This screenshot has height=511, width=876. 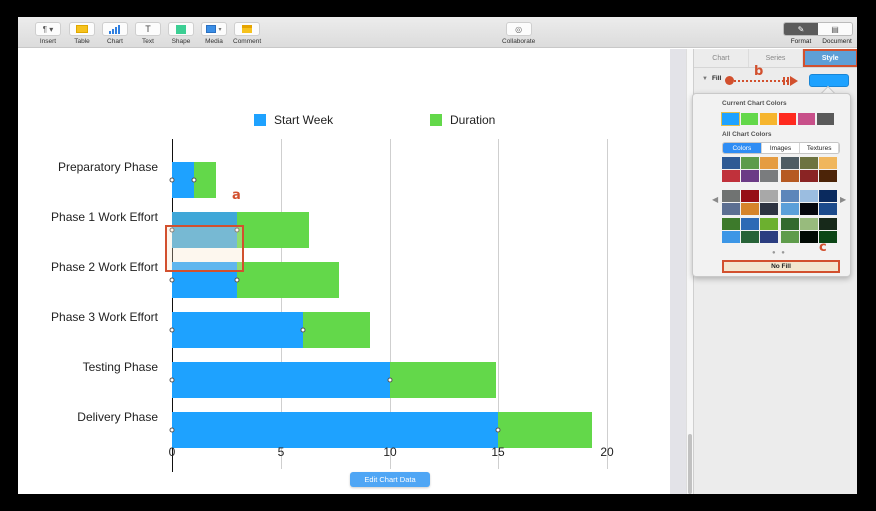 I want to click on tab-series: Series, so click(x=776, y=58).